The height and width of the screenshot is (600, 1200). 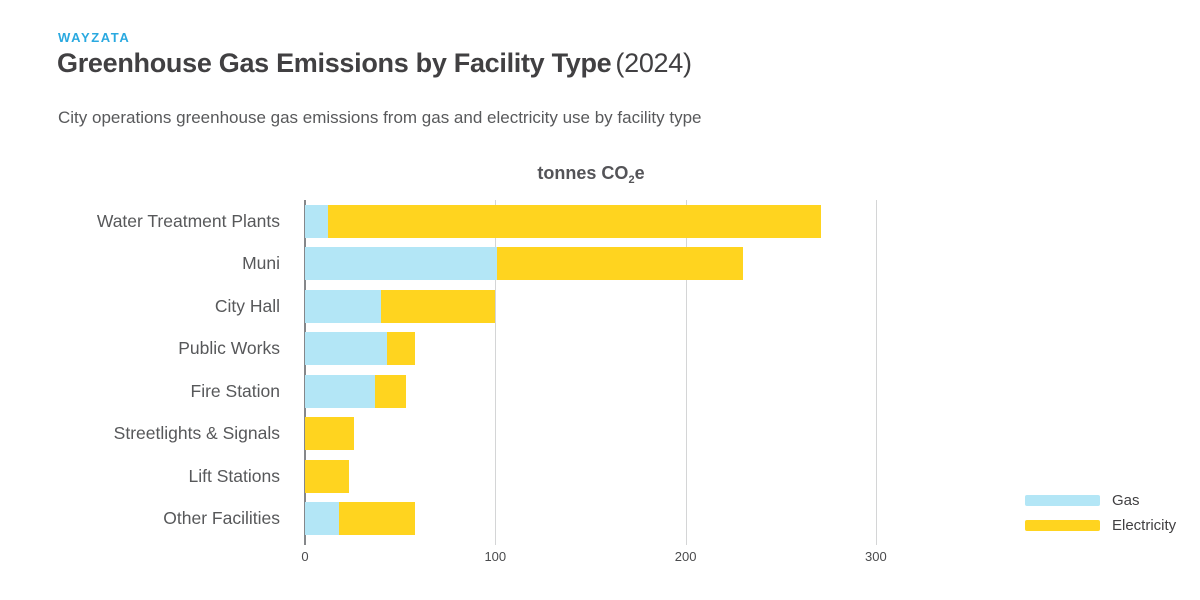 What do you see at coordinates (685, 556) in the screenshot?
I see `x-tick-label: 200` at bounding box center [685, 556].